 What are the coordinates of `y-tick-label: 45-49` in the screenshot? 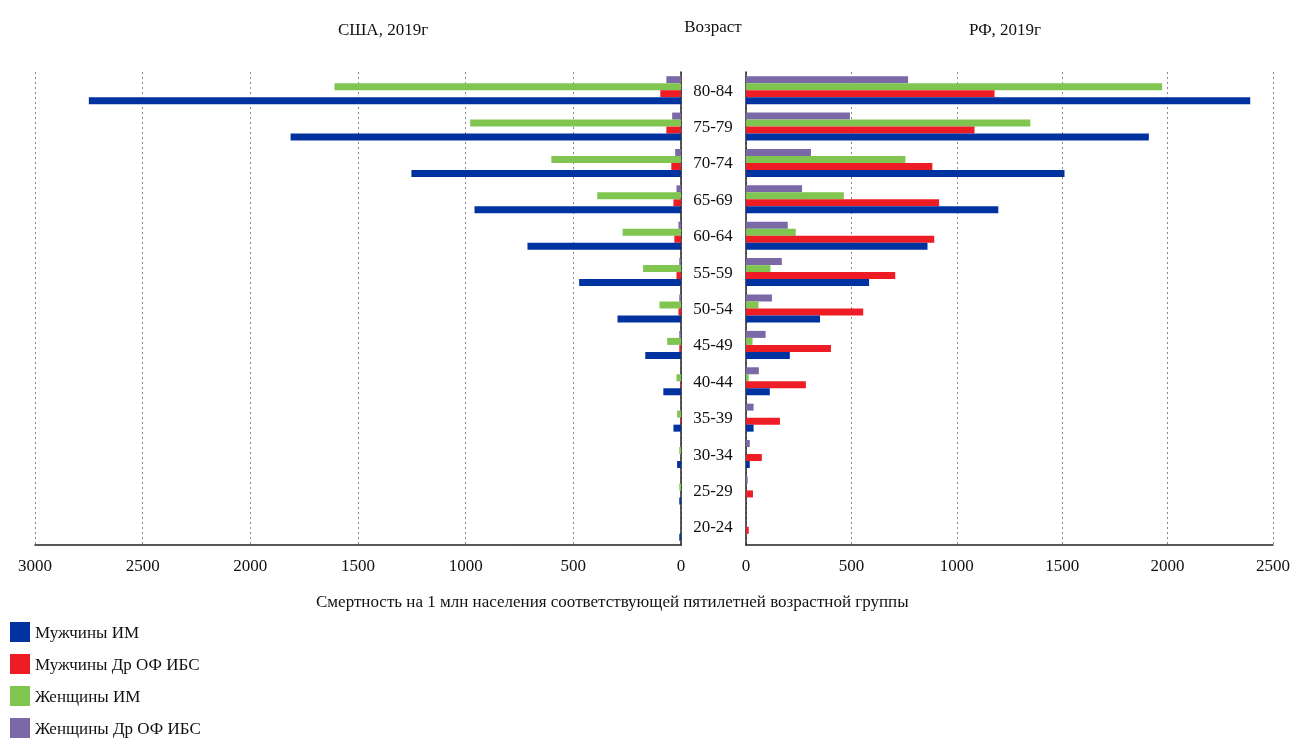 It's located at (713, 345).